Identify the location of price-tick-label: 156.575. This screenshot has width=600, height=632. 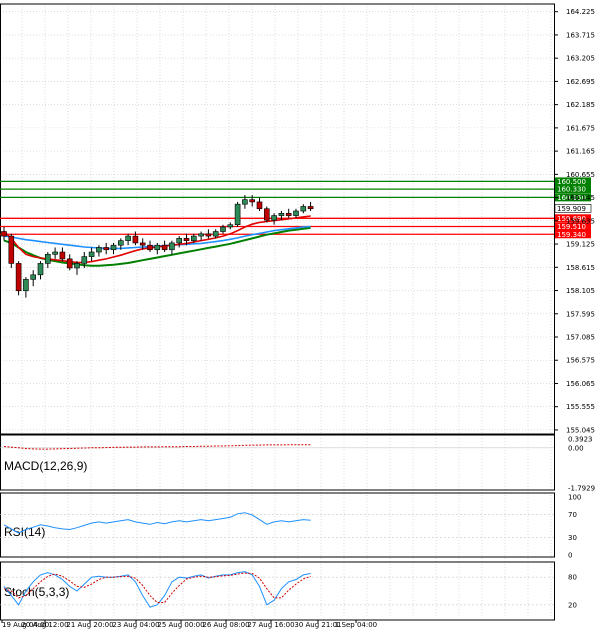
(580, 361).